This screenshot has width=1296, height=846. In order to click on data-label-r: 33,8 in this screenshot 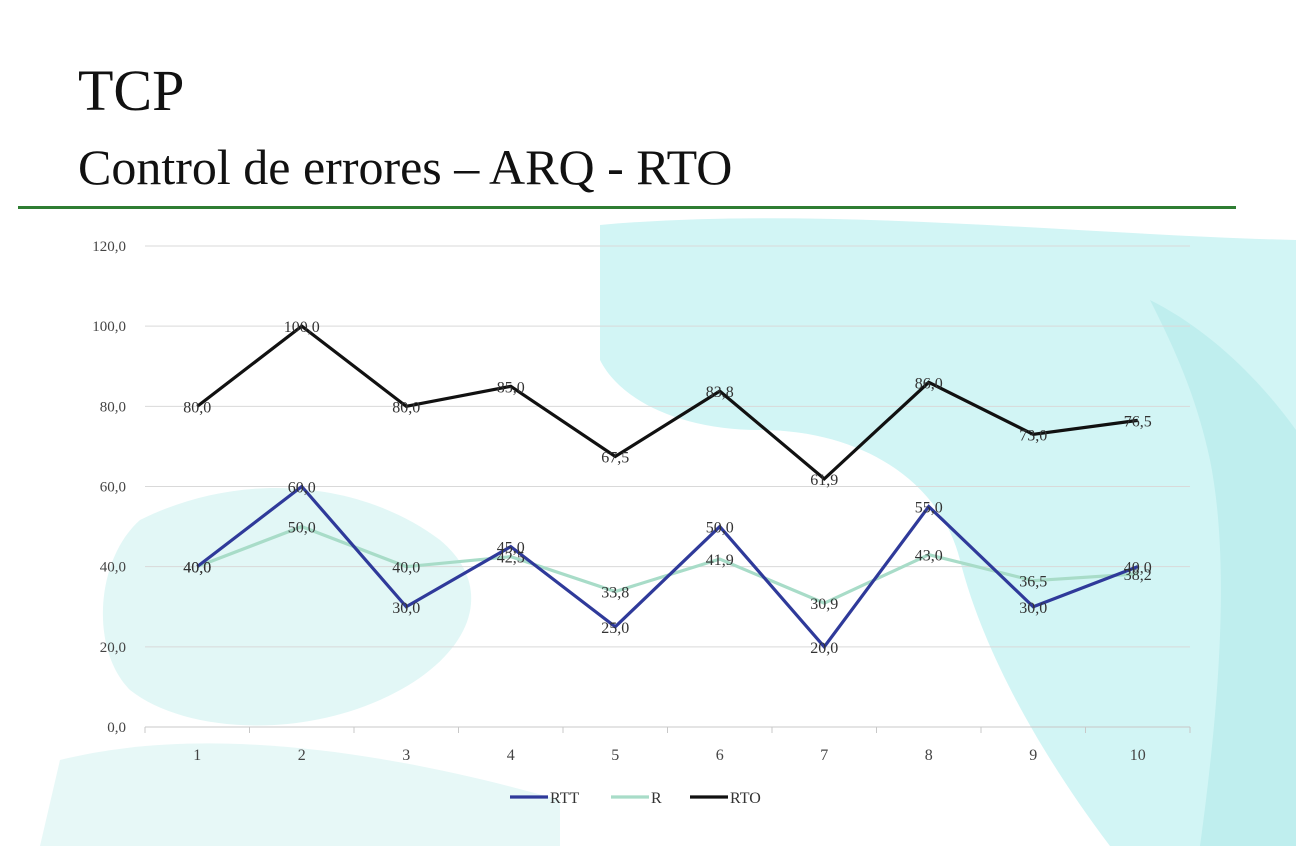, I will do `click(615, 593)`.